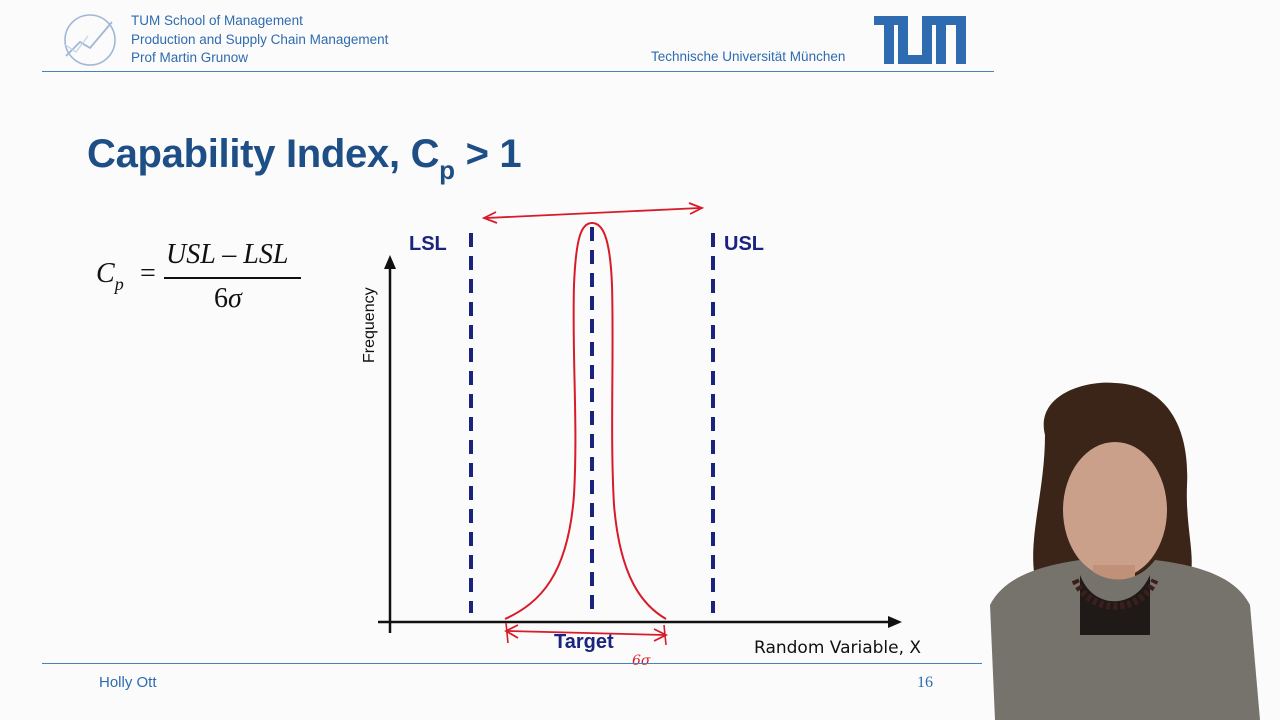  I want to click on presenter-name: Holly Ott, so click(128, 682).